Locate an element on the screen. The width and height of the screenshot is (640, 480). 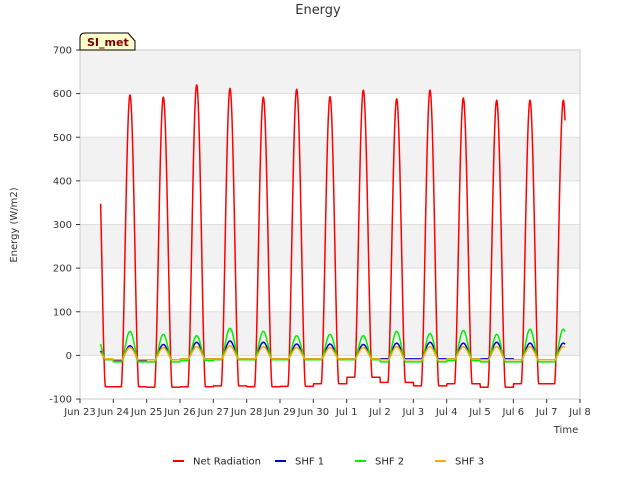
x-tick-label: Jul 8 is located at coordinates (579, 412).